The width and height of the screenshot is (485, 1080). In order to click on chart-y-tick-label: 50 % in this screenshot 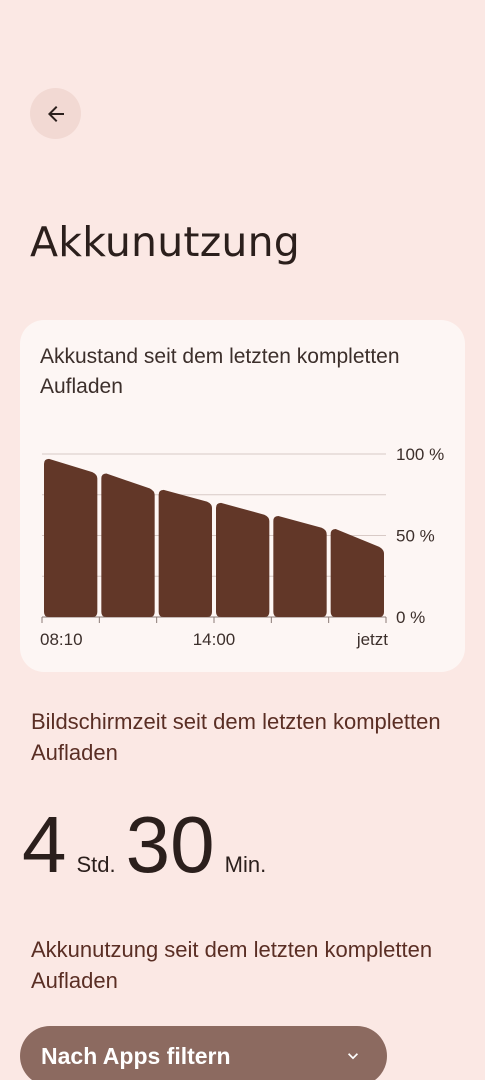, I will do `click(415, 536)`.